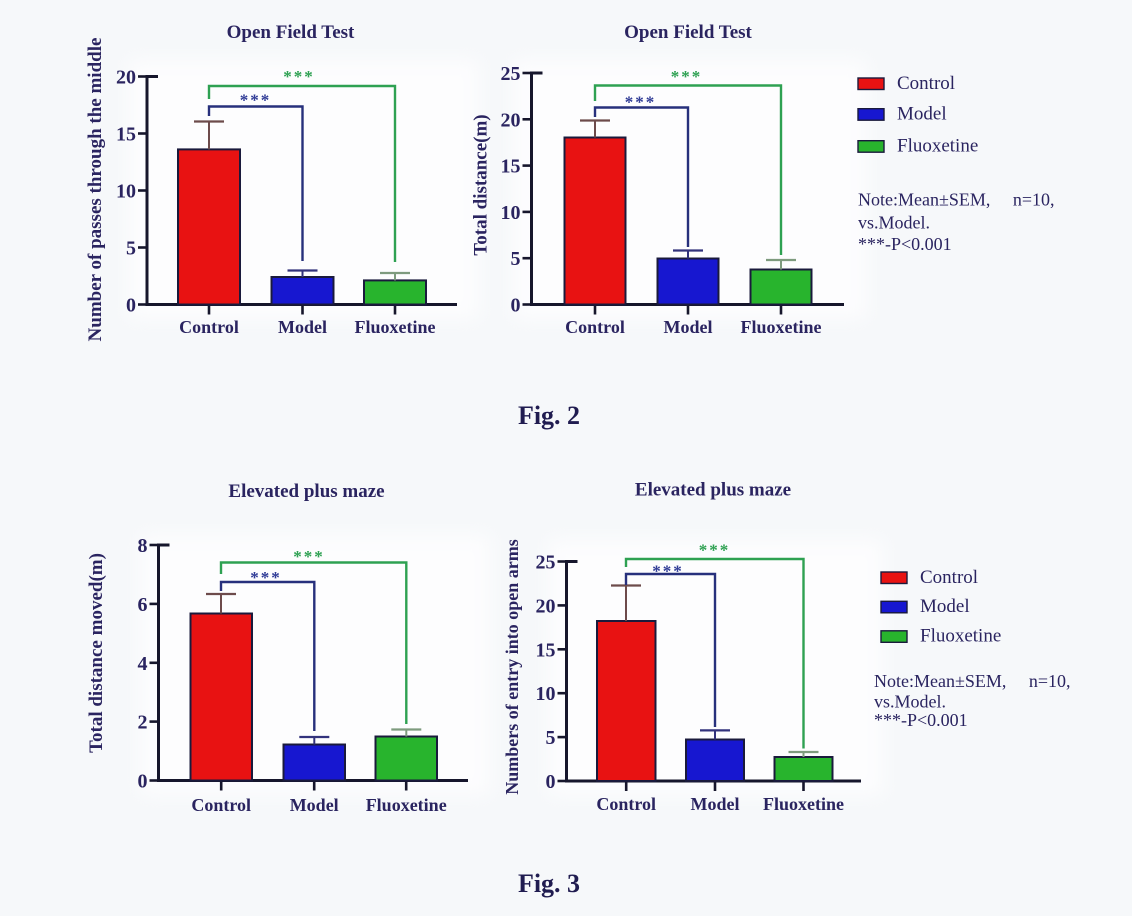  I want to click on svg-text: 6, so click(143, 605).